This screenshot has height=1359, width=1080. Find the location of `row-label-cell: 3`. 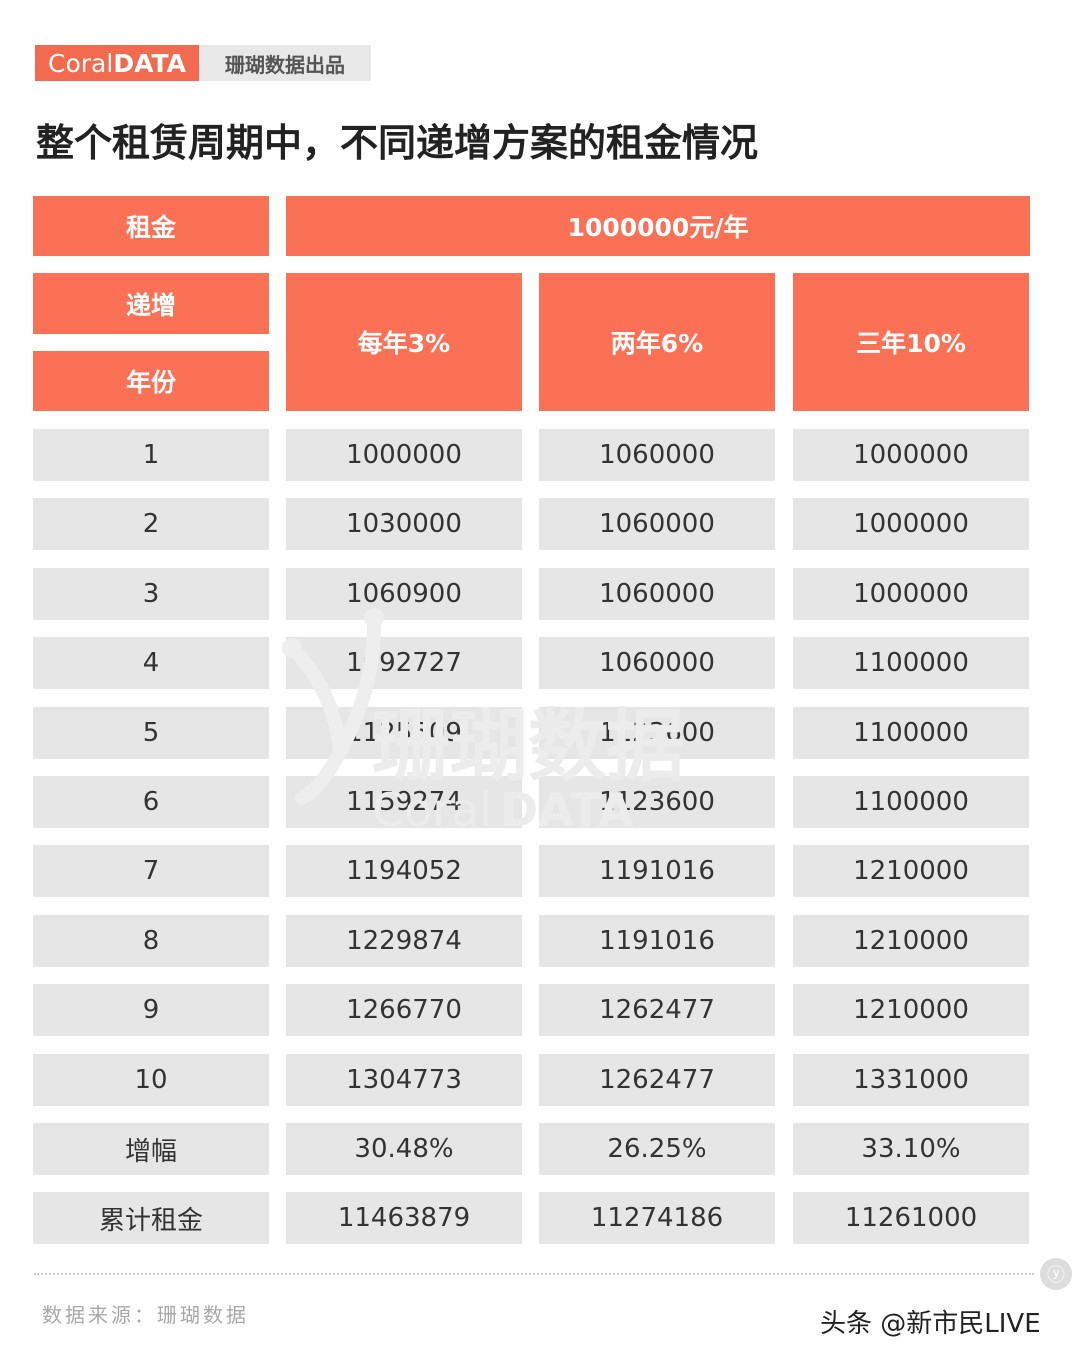

row-label-cell: 3 is located at coordinates (151, 594).